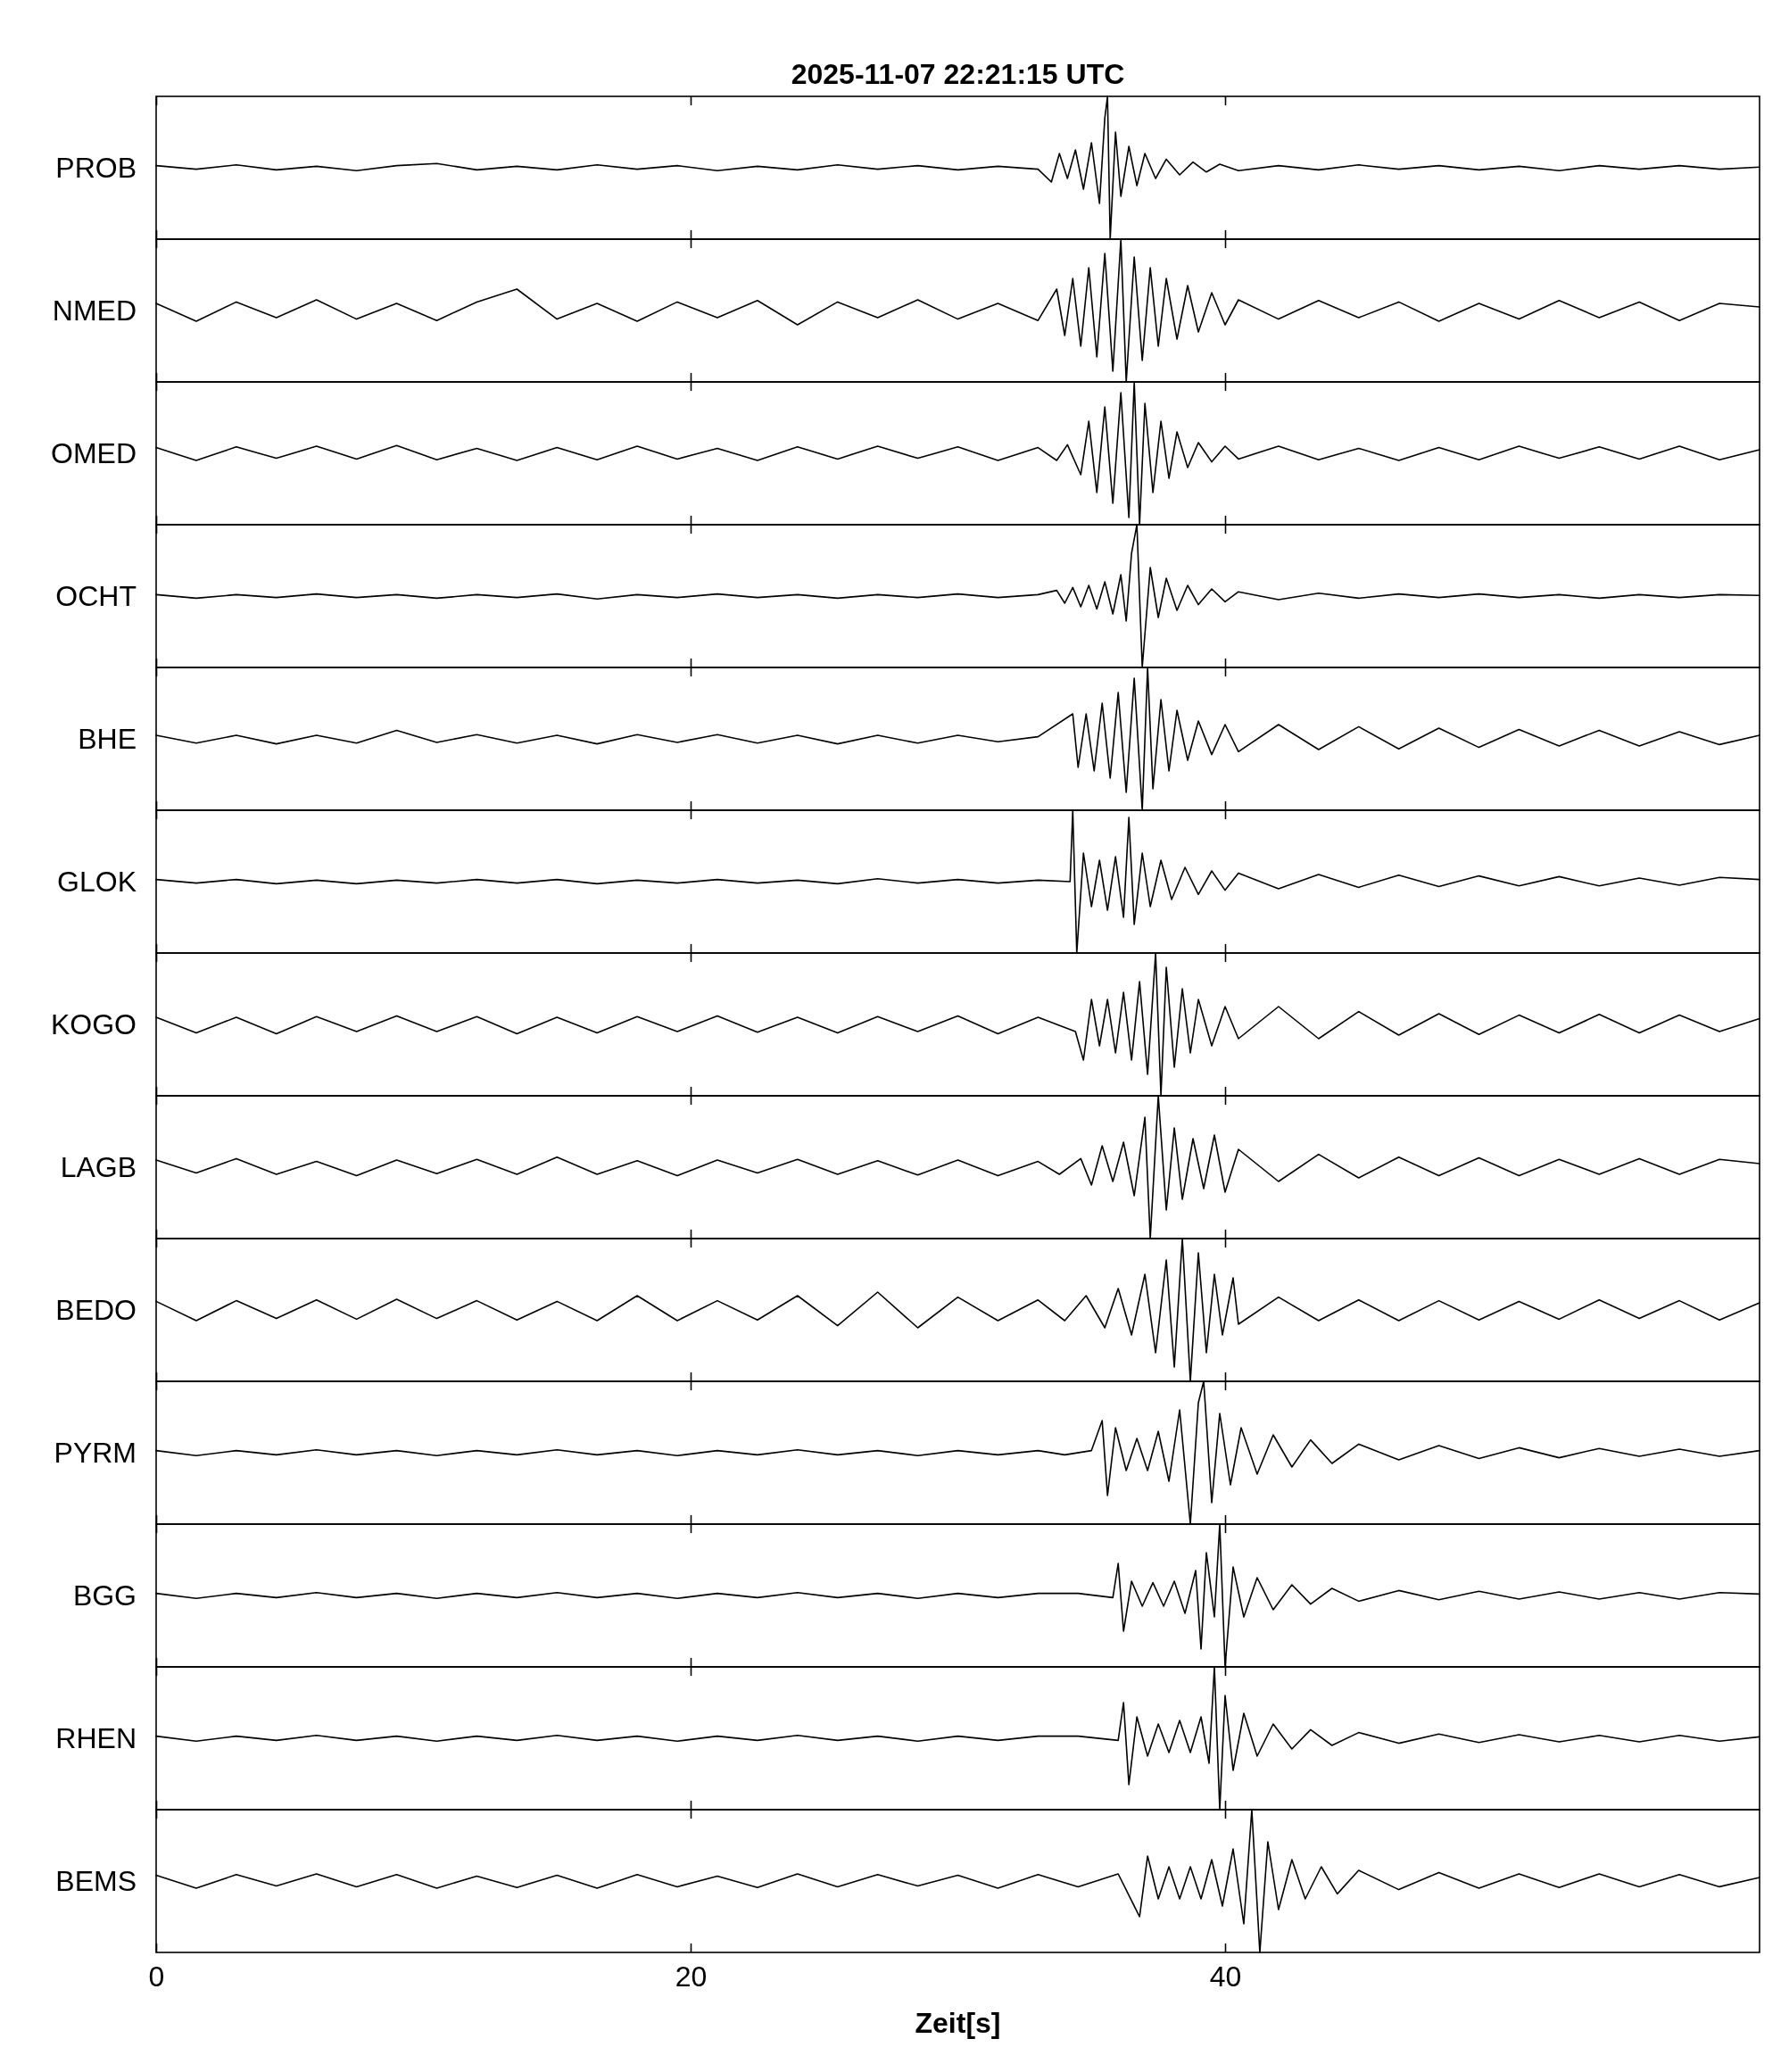  I want to click on y-axis-title: NMED, so click(94, 310).